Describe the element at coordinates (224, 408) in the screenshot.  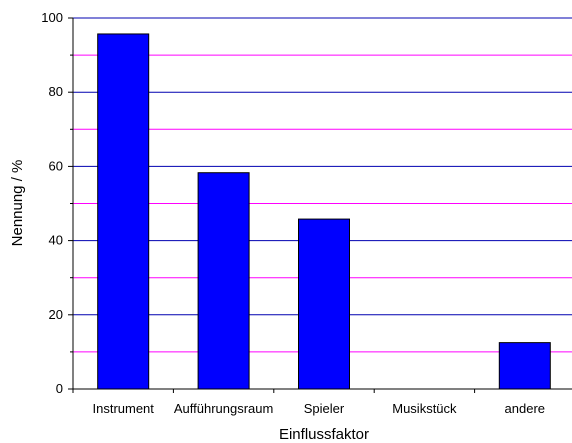
I see `x-tick-label: Aufführungsraum` at that location.